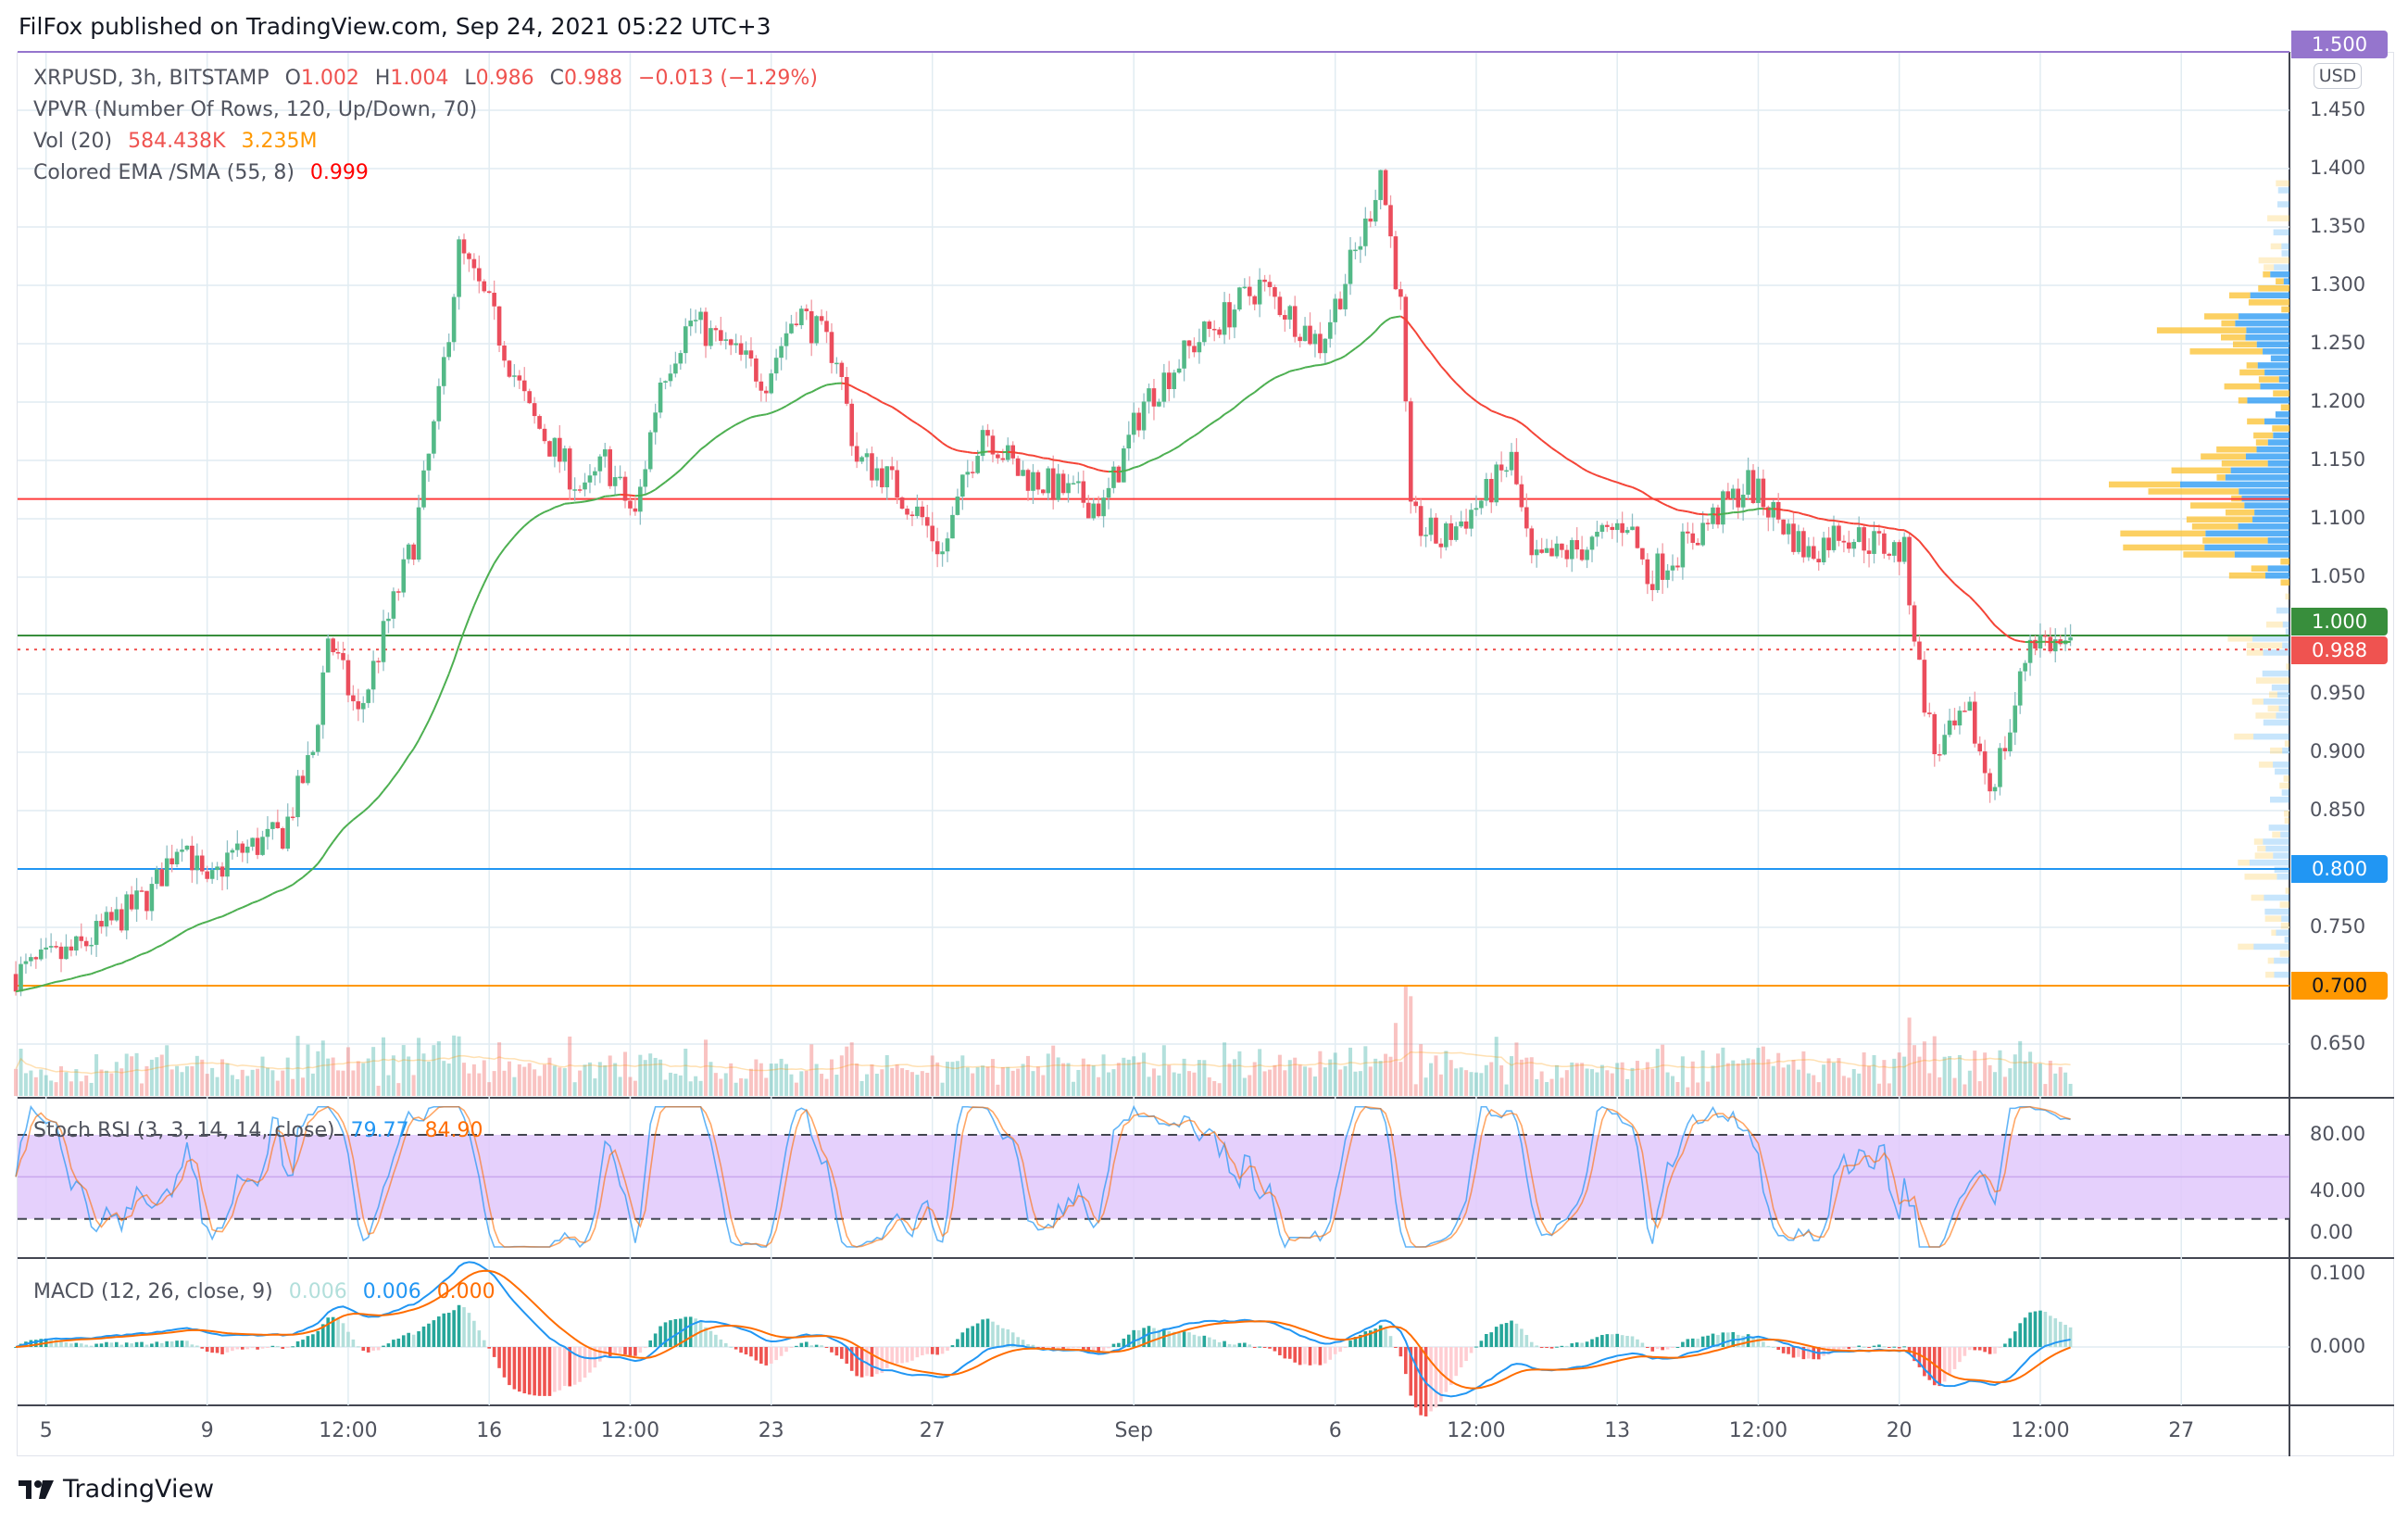  I want to click on volume-legend: Vol (20) 584.438K 3.235M, so click(179, 141).